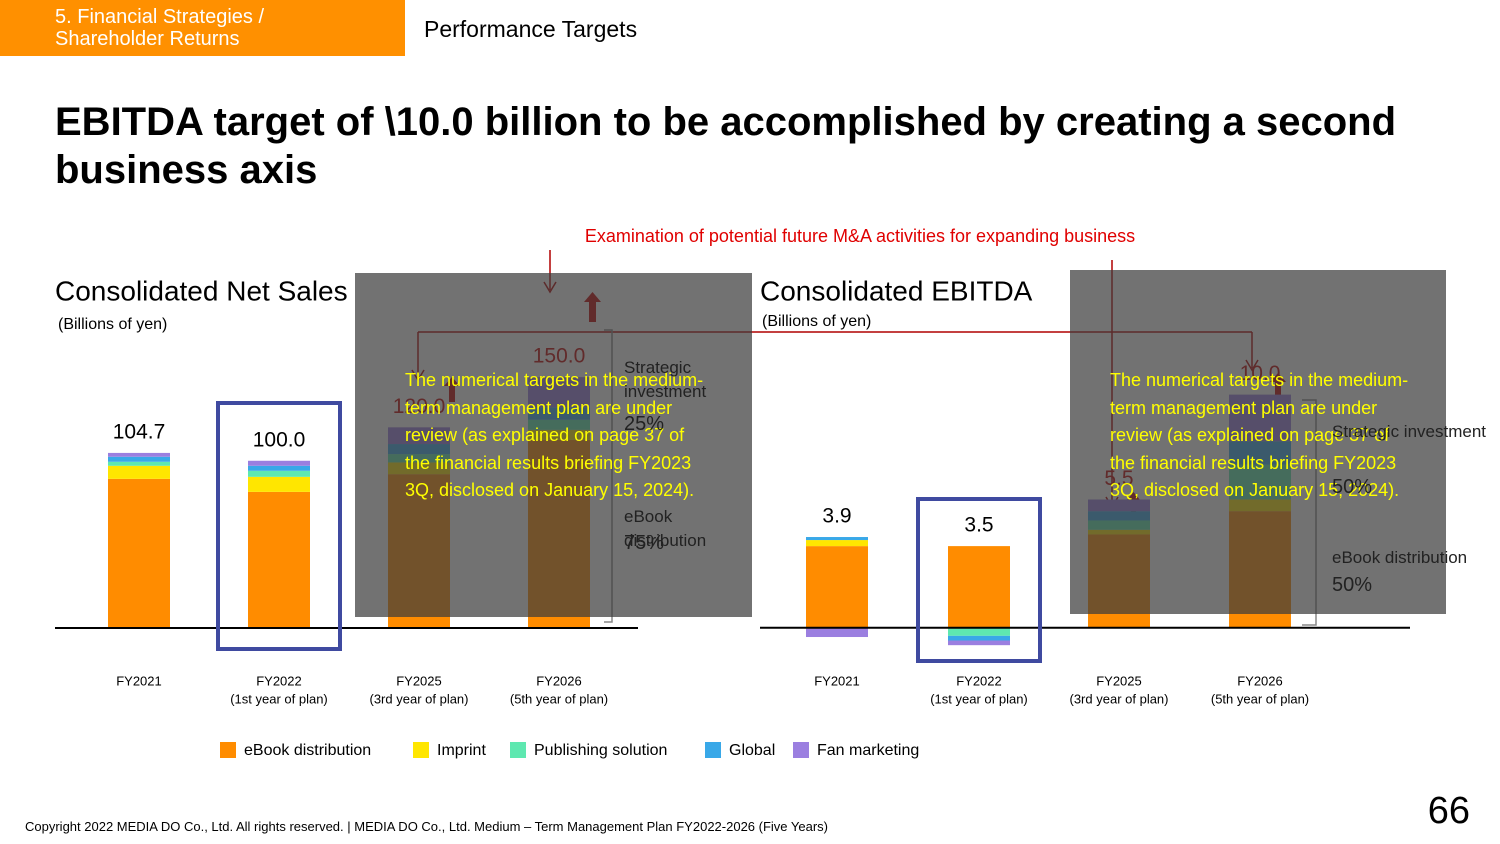  What do you see at coordinates (644, 543) in the screenshot?
I see `share-value: 75%` at bounding box center [644, 543].